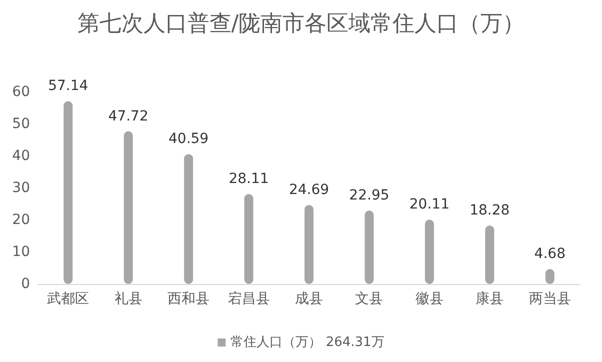 This screenshot has height=362, width=602. What do you see at coordinates (301, 24) in the screenshot?
I see `chart-title: 第七次人口普查/陇南市各区域常住人口（万）` at bounding box center [301, 24].